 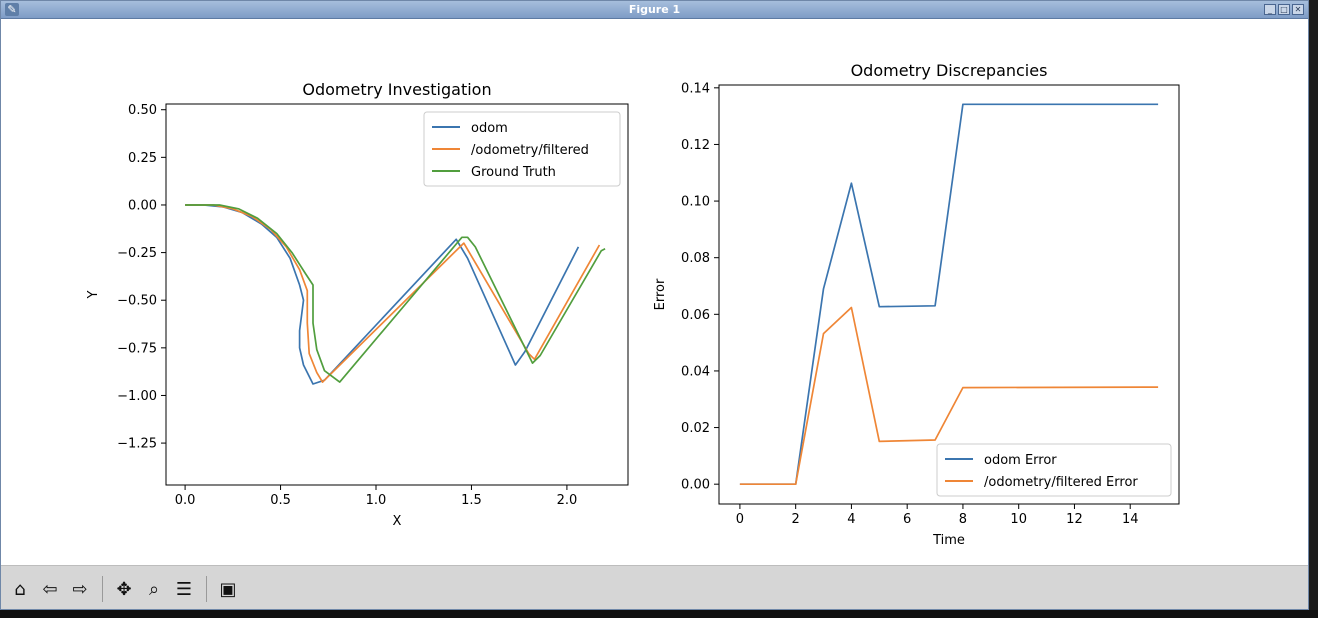 What do you see at coordinates (695, 315) in the screenshot?
I see `chart2-y-tick-label: 0.06` at bounding box center [695, 315].